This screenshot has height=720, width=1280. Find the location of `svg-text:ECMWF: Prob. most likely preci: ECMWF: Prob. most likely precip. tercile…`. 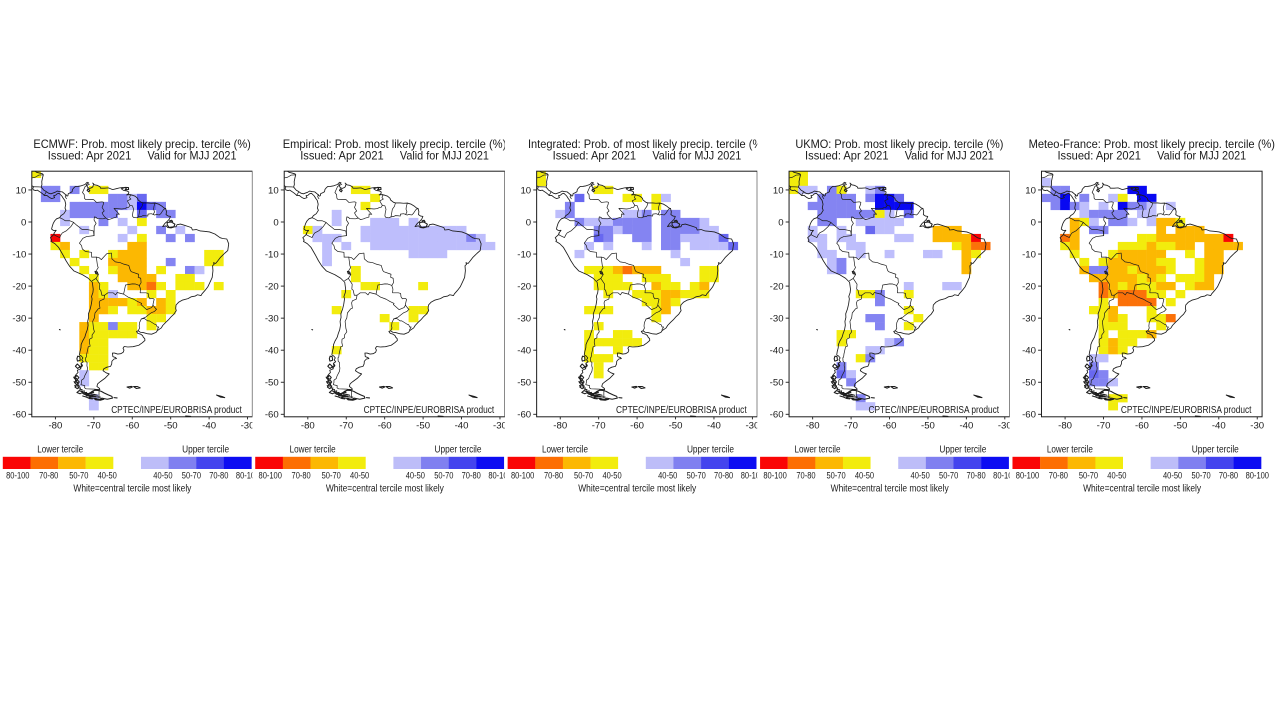

svg-text:ECMWF: Prob. most likely preci: ECMWF: Prob. most likely precip. tercile… is located at coordinates (142, 144).